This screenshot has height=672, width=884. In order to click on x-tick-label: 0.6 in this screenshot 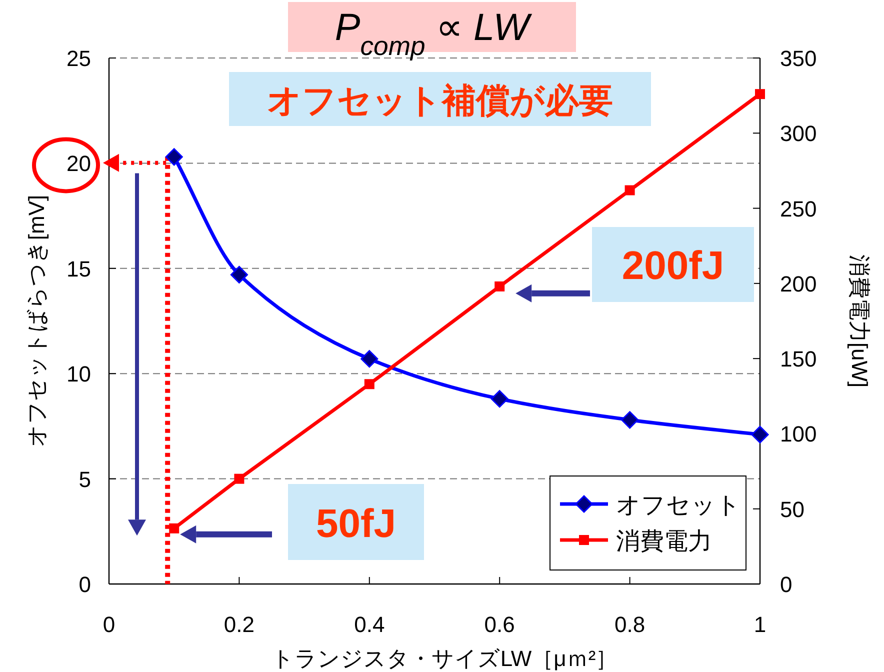, I will do `click(499, 624)`.